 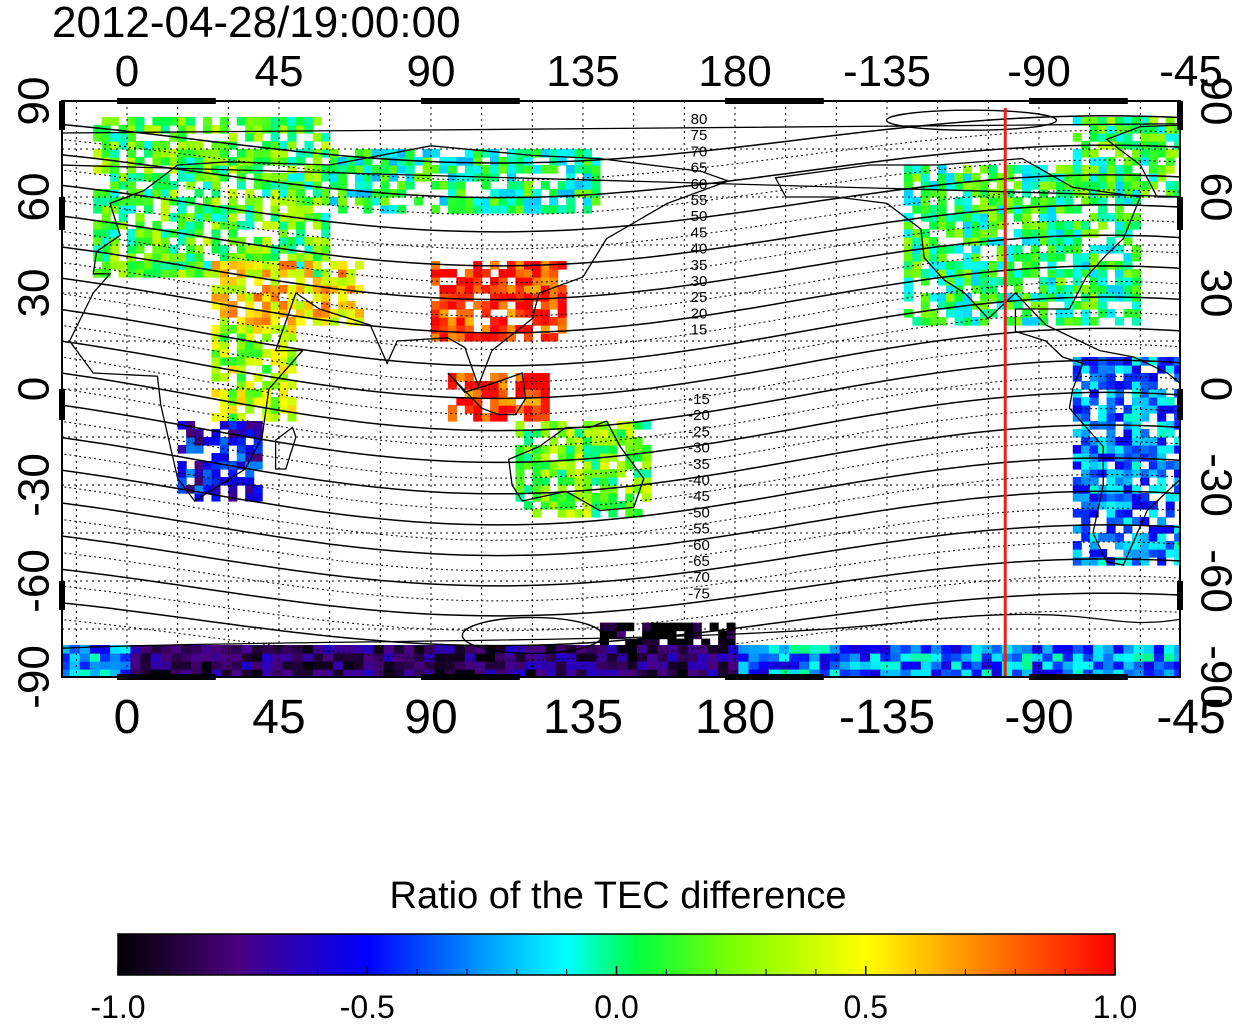 I want to click on left-lat-tick: -30, so click(x=34, y=485).